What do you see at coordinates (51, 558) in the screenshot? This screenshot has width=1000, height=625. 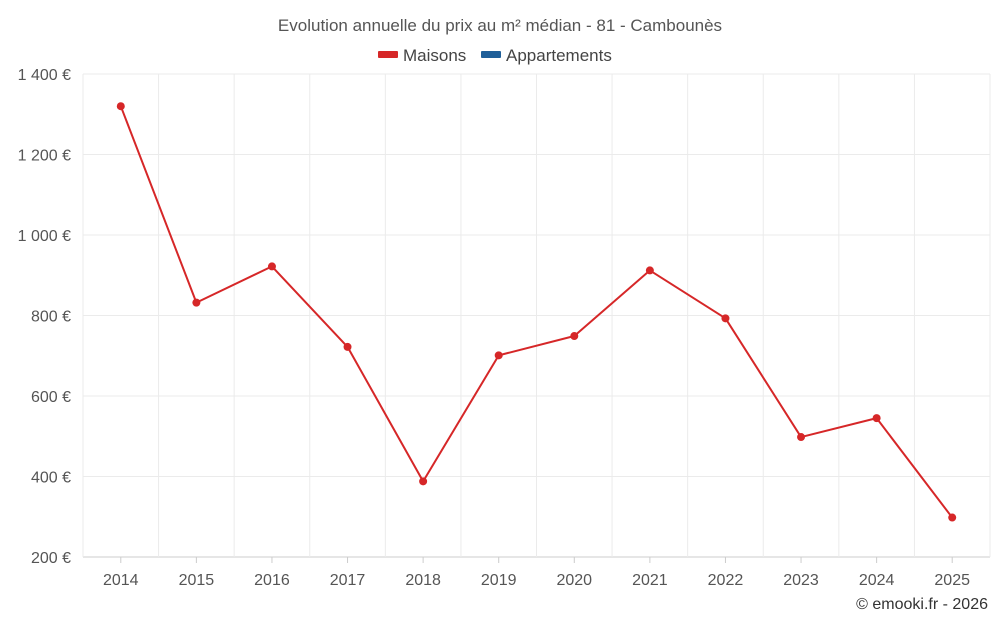 I see `y-tick-label: 200 €` at bounding box center [51, 558].